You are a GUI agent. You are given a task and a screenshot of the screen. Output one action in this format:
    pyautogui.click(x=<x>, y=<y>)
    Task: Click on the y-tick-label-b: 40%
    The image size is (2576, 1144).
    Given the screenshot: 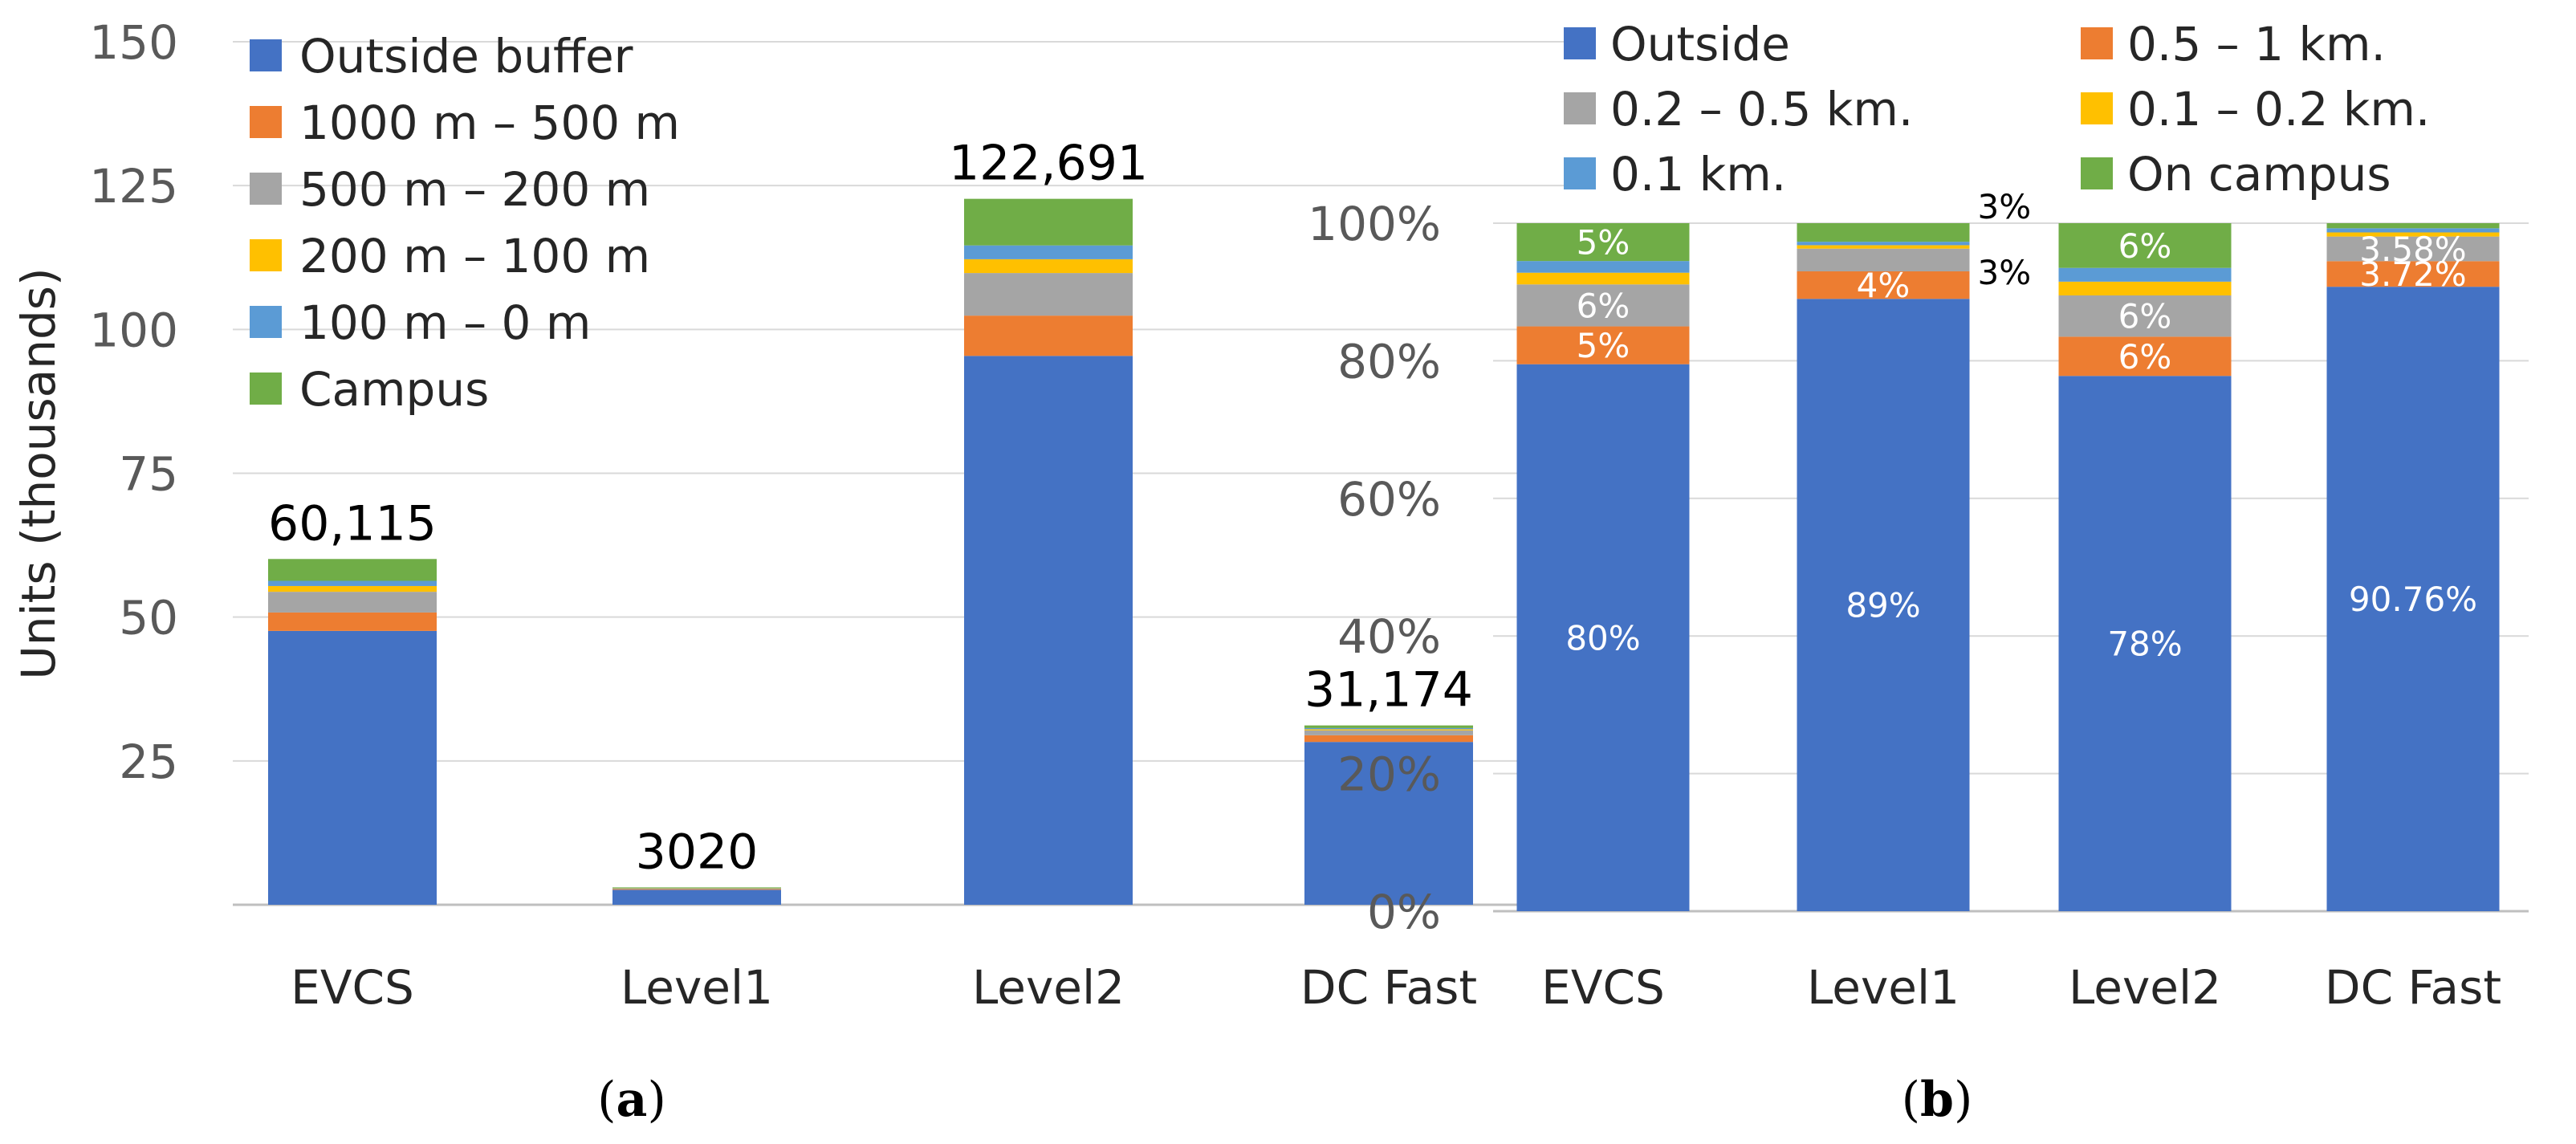 What is the action you would take?
    pyautogui.click(x=1389, y=636)
    